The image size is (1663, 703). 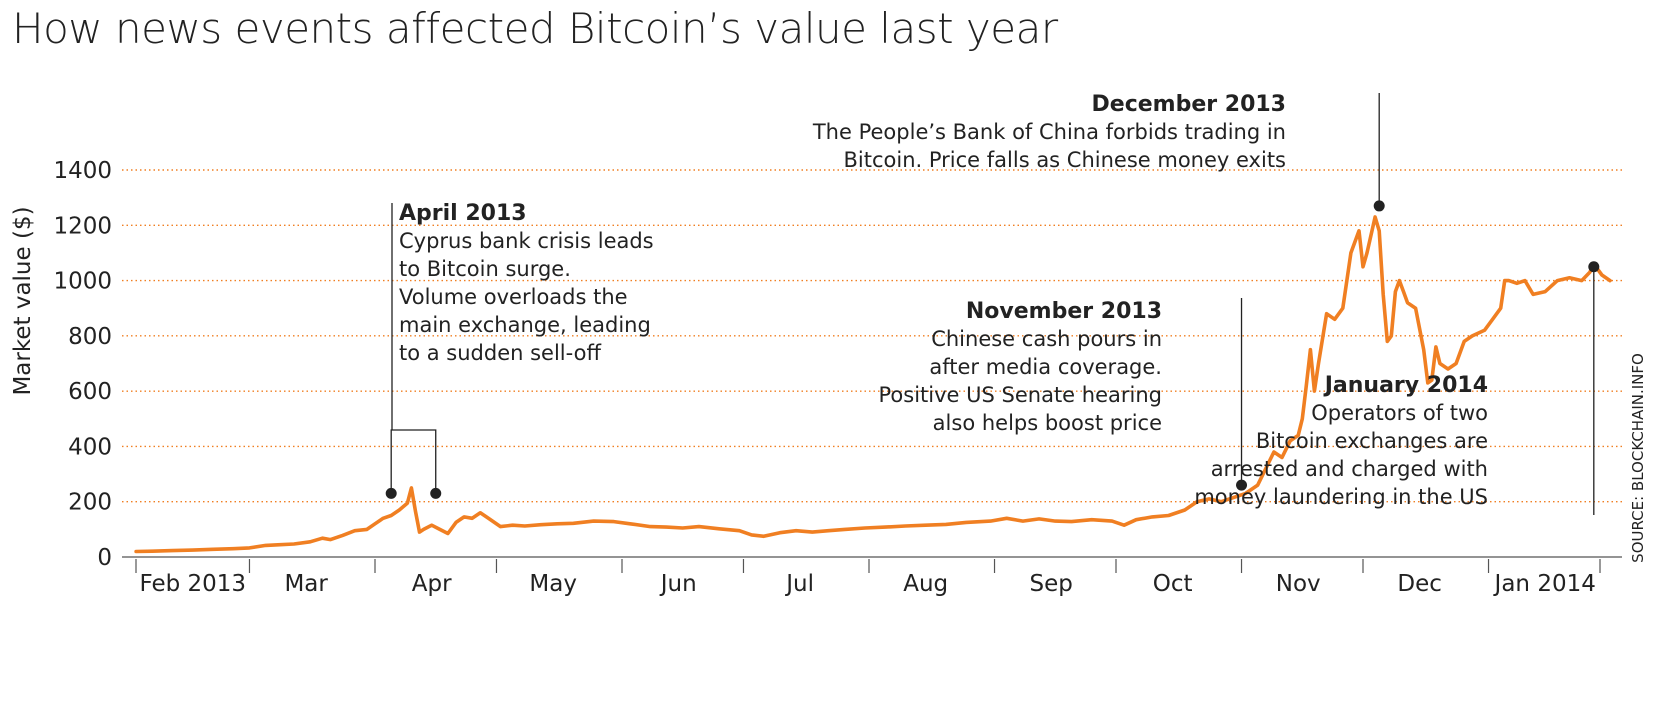 What do you see at coordinates (500, 353) in the screenshot?
I see `annotation-text: to a sudden sell-off` at bounding box center [500, 353].